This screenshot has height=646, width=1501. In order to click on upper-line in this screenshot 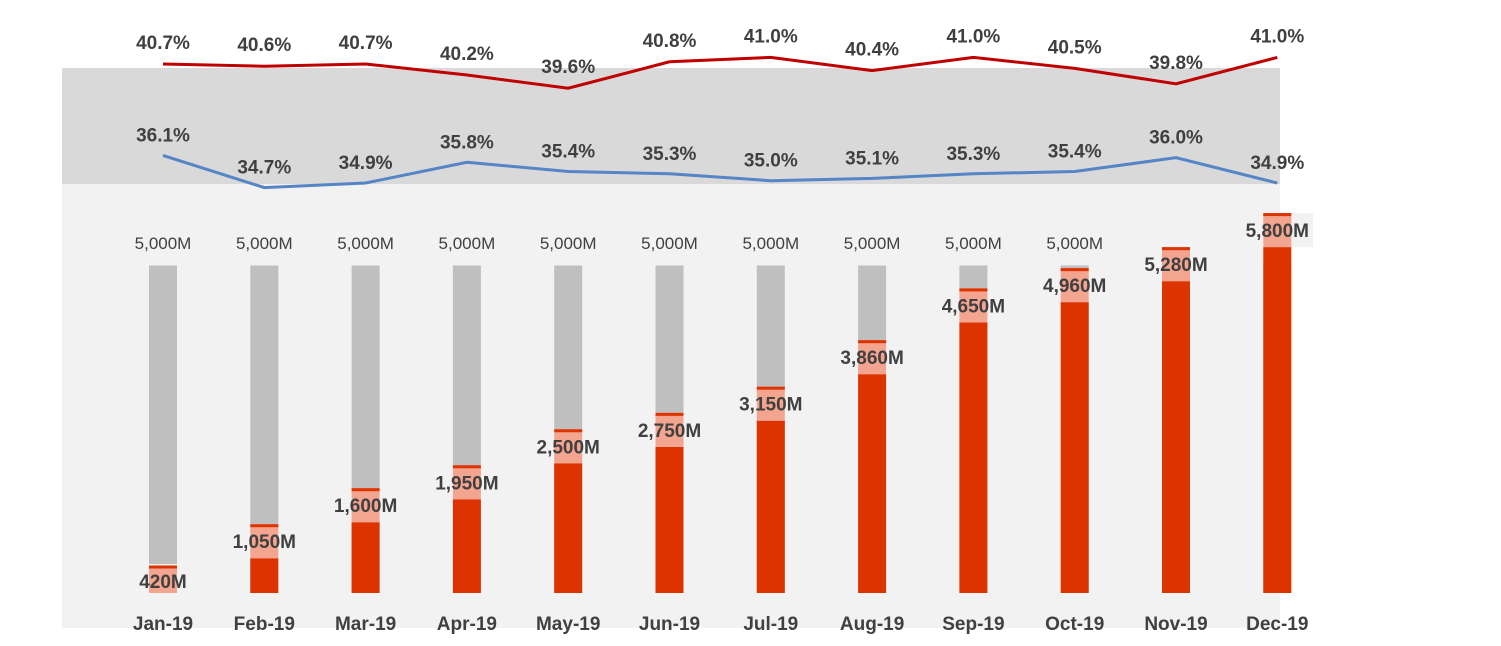, I will do `click(720, 72)`.